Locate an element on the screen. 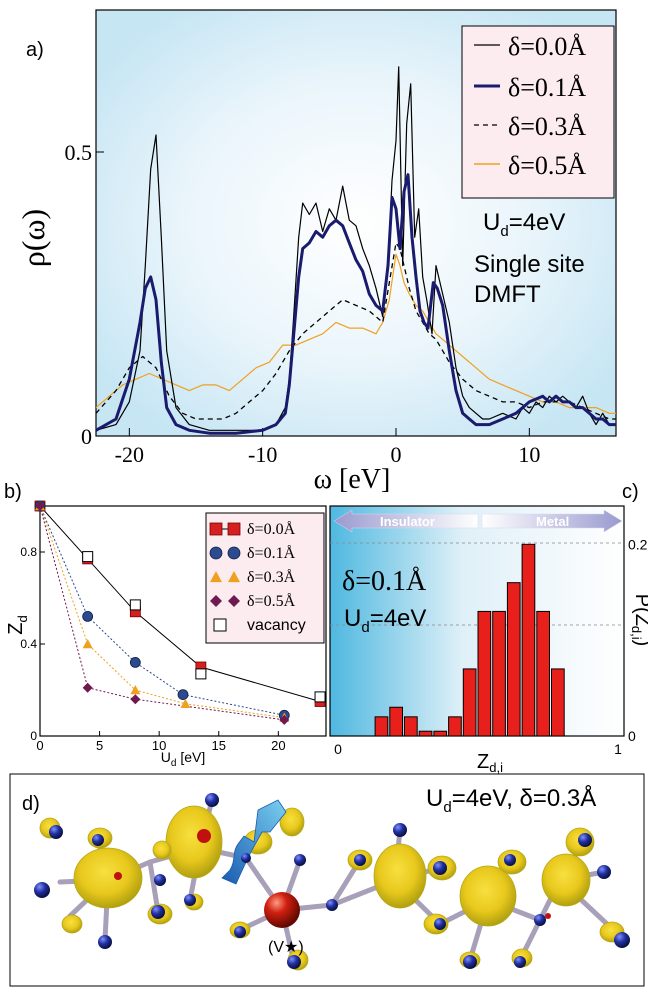 This screenshot has height=990, width=648. panel-b-xtick-label: 15 is located at coordinates (219, 745).